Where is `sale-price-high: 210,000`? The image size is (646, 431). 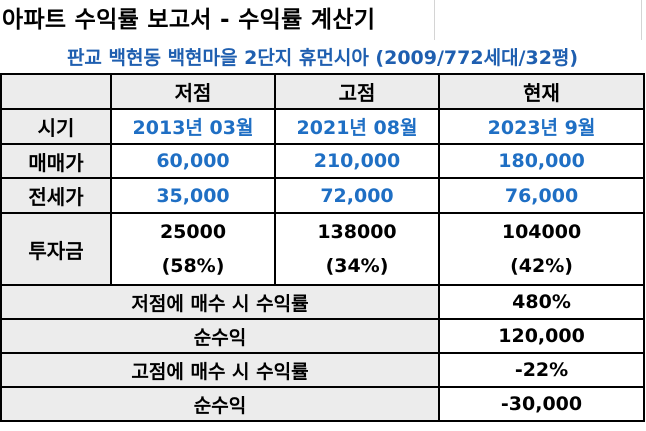 sale-price-high: 210,000 is located at coordinates (357, 161).